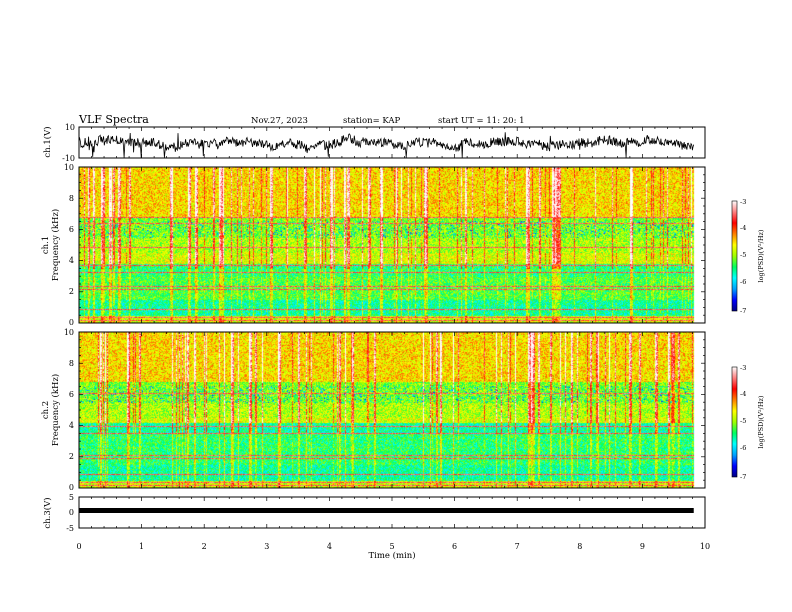  What do you see at coordinates (372, 121) in the screenshot?
I see `station-label: station= KAP` at bounding box center [372, 121].